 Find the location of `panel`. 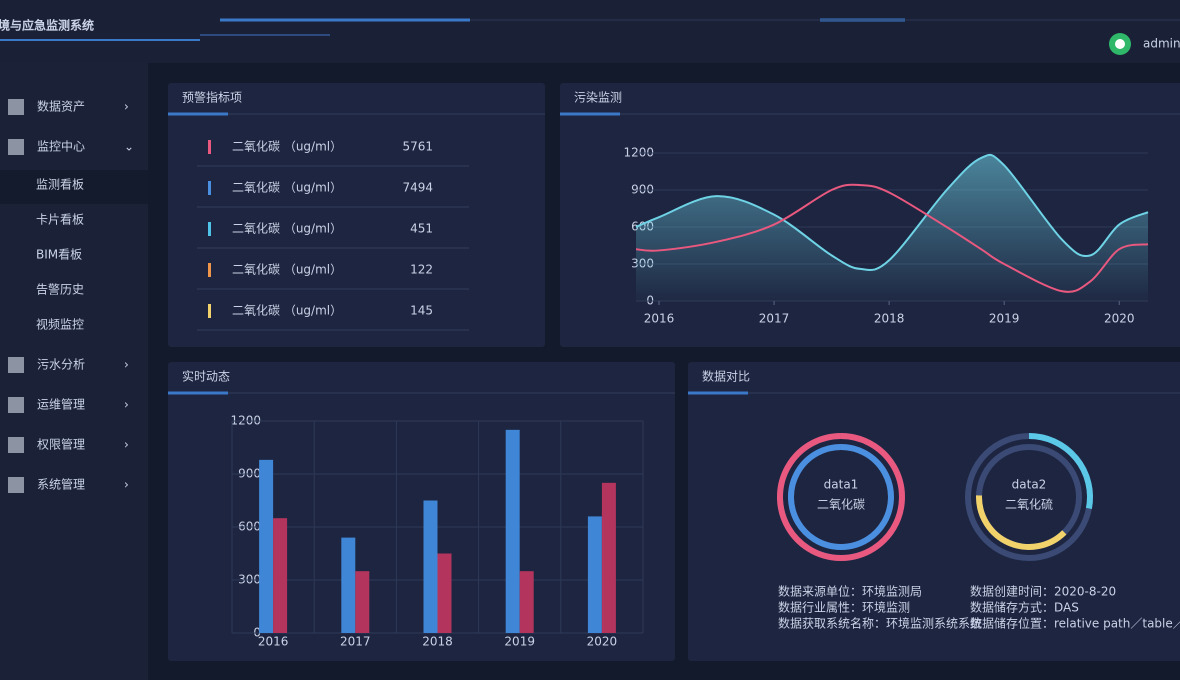

panel is located at coordinates (356, 215).